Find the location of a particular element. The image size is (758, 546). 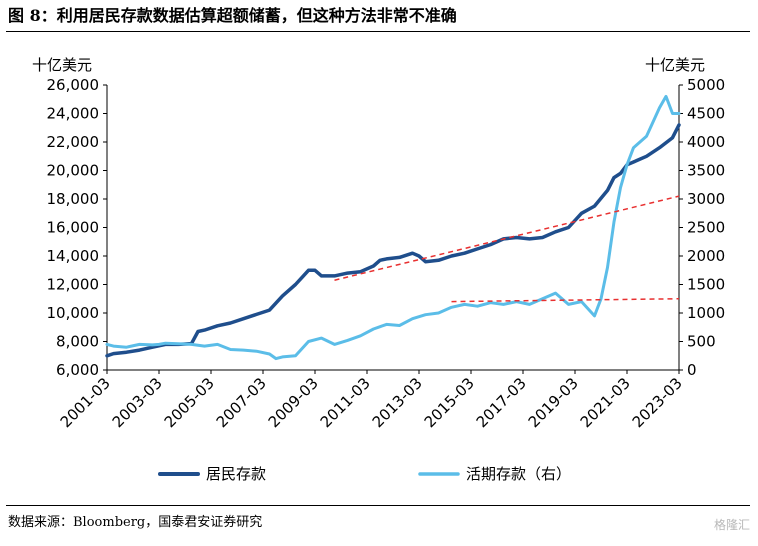

left-tick-label: 20,000 is located at coordinates (73, 171).